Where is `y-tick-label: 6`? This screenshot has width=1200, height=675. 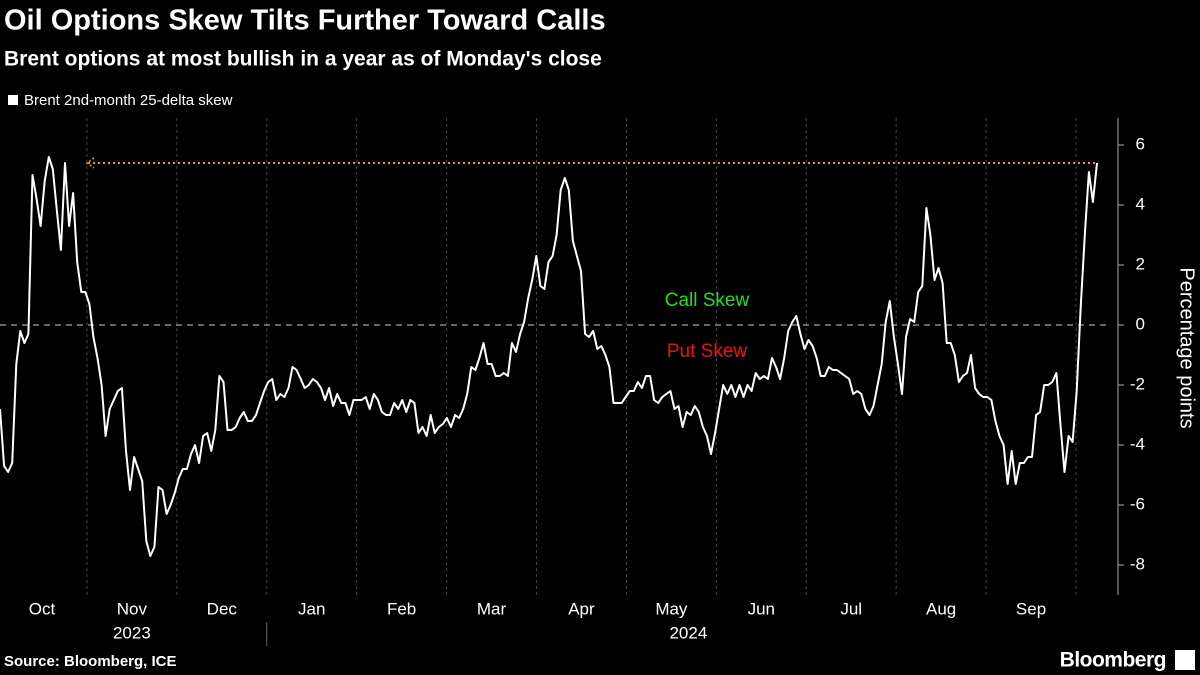 y-tick-label: 6 is located at coordinates (1140, 143).